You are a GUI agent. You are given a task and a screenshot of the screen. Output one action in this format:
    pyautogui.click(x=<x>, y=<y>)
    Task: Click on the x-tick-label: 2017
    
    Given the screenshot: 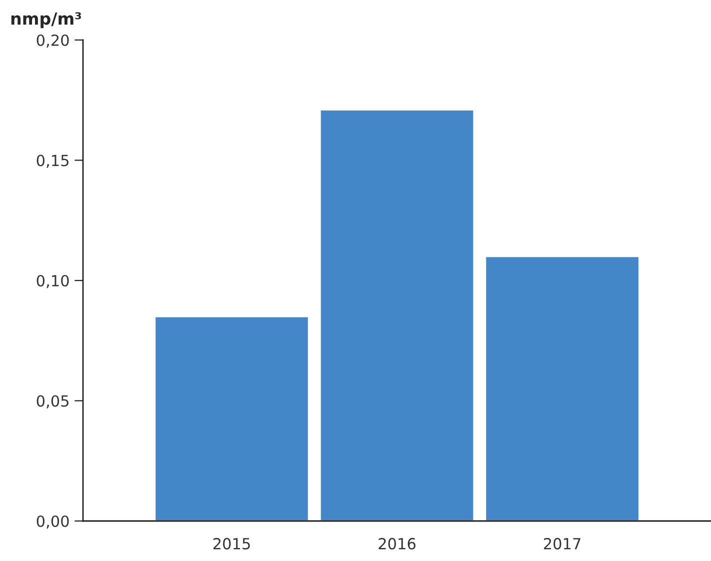 What is the action you would take?
    pyautogui.click(x=562, y=544)
    